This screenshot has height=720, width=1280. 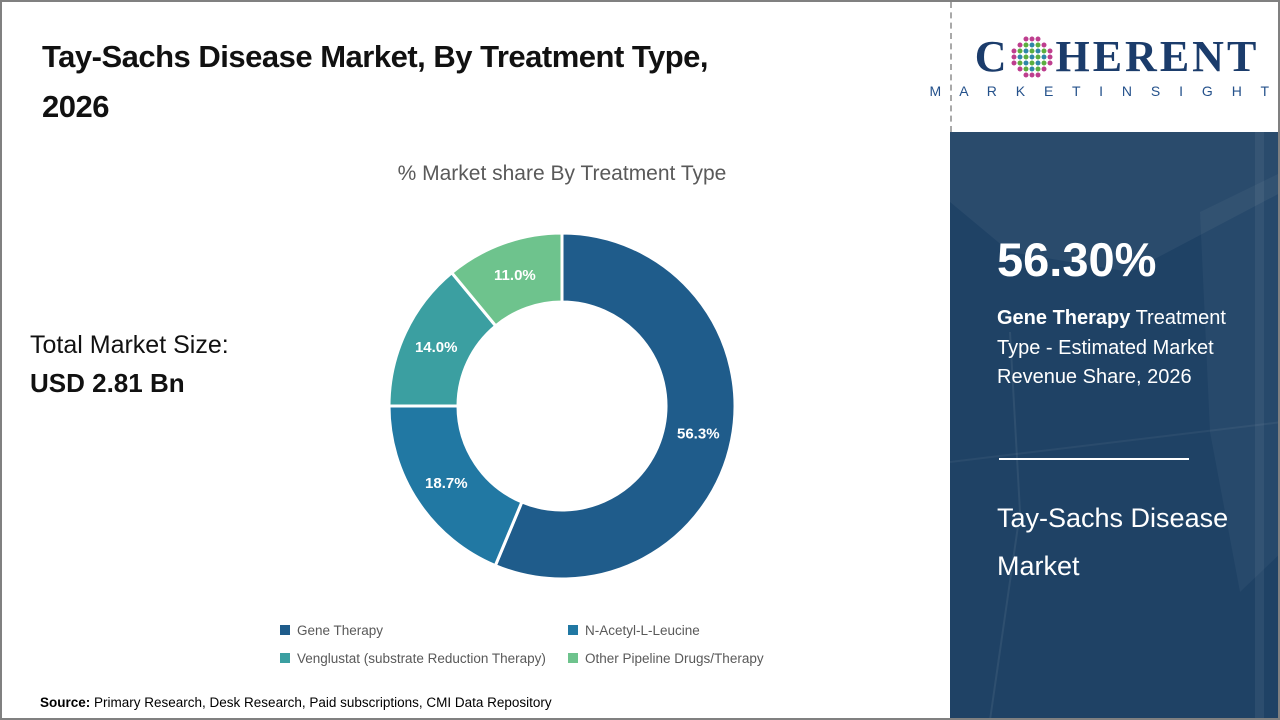 I want to click on legend-item: N-Acetyl-L-Leucine, so click(x=634, y=630).